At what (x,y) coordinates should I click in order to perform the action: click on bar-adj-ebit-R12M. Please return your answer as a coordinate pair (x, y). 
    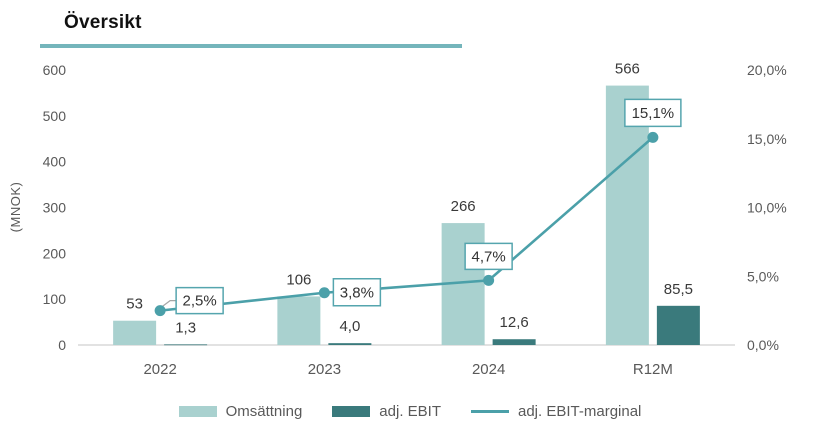
    Looking at the image, I should click on (678, 325).